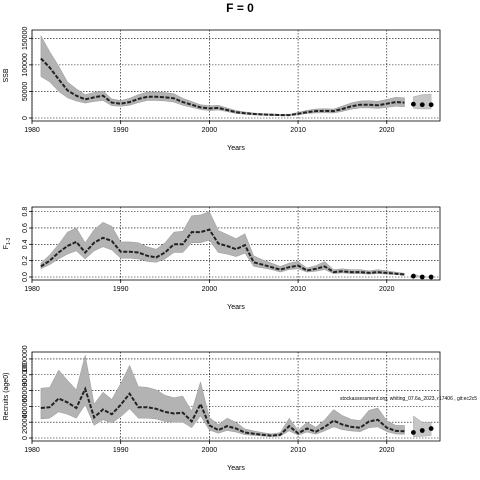 The image size is (480, 480). What do you see at coordinates (32, 450) in the screenshot?
I see `recruitment-x-tick-label-0: 1980` at bounding box center [32, 450].